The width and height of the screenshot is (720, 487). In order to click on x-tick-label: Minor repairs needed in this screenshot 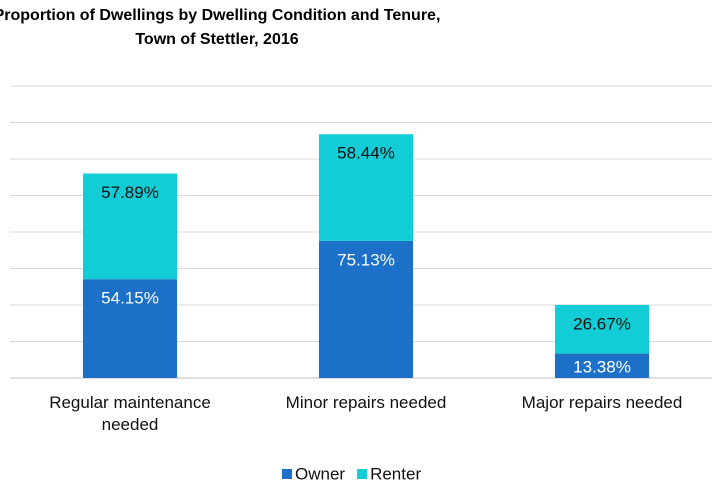, I will do `click(366, 402)`.